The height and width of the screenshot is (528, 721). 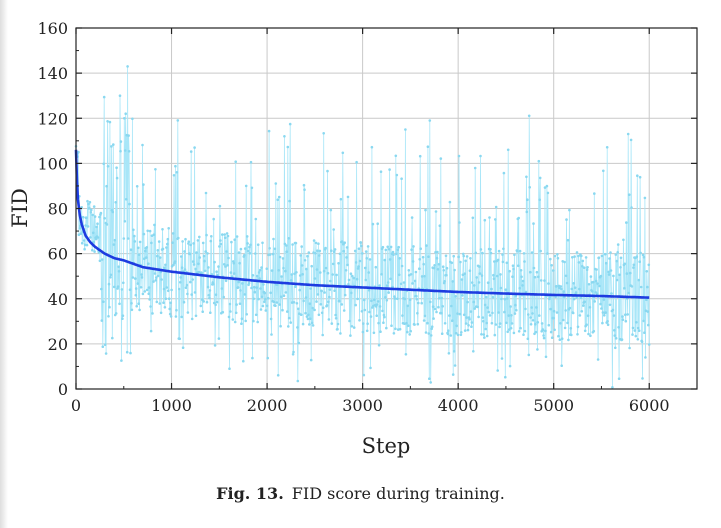 I want to click on x-tick-label: 5000, so click(x=553, y=405).